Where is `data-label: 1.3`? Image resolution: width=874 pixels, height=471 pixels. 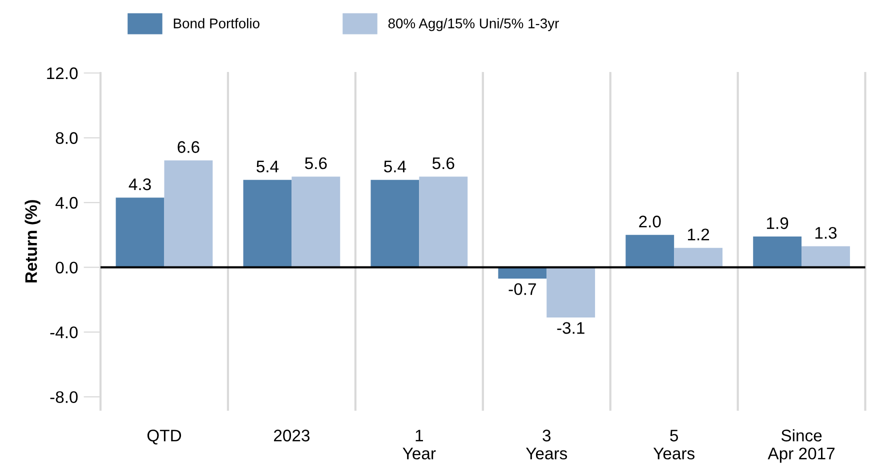 data-label: 1.3 is located at coordinates (826, 232).